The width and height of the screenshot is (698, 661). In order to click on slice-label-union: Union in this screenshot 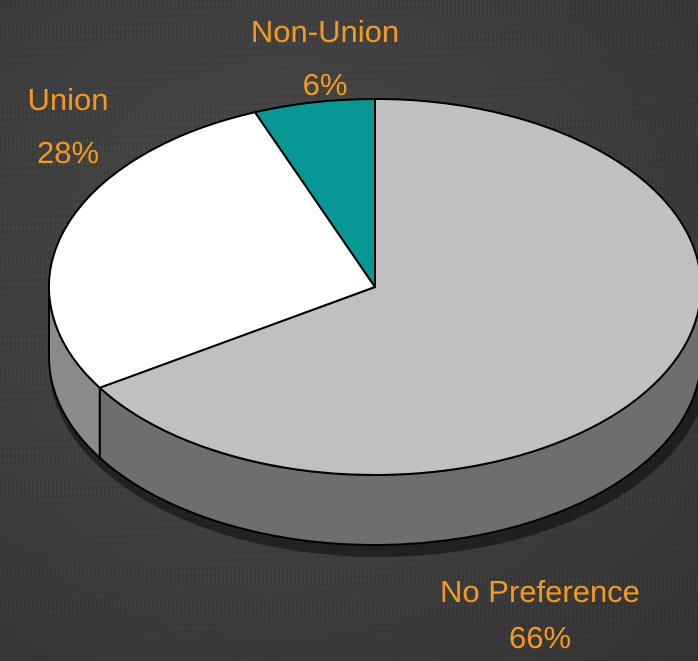, I will do `click(68, 99)`.